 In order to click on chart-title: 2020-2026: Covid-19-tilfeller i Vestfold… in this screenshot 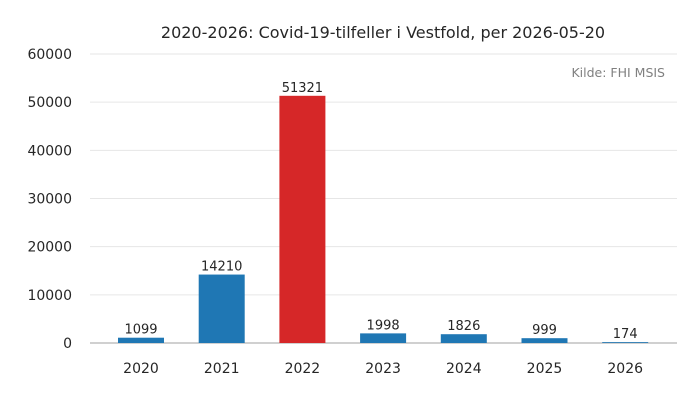, I will do `click(383, 32)`.